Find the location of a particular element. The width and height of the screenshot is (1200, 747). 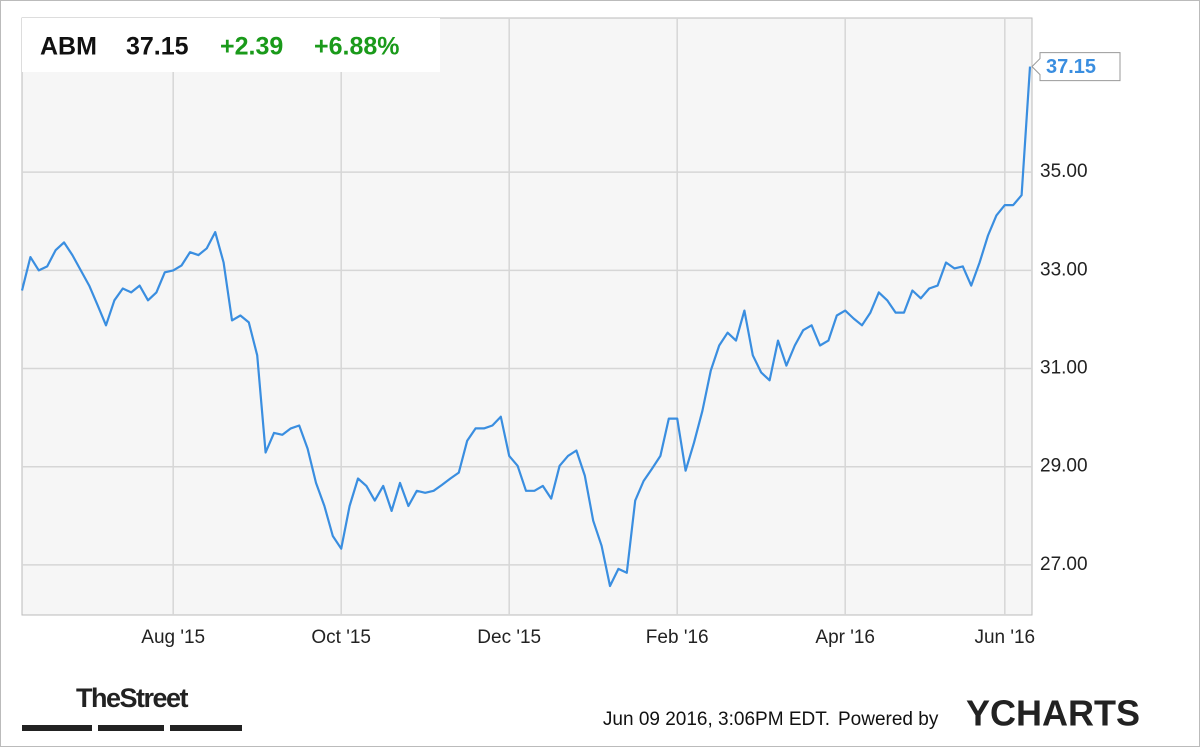

x-tick-label: Oct '15 is located at coordinates (341, 637).